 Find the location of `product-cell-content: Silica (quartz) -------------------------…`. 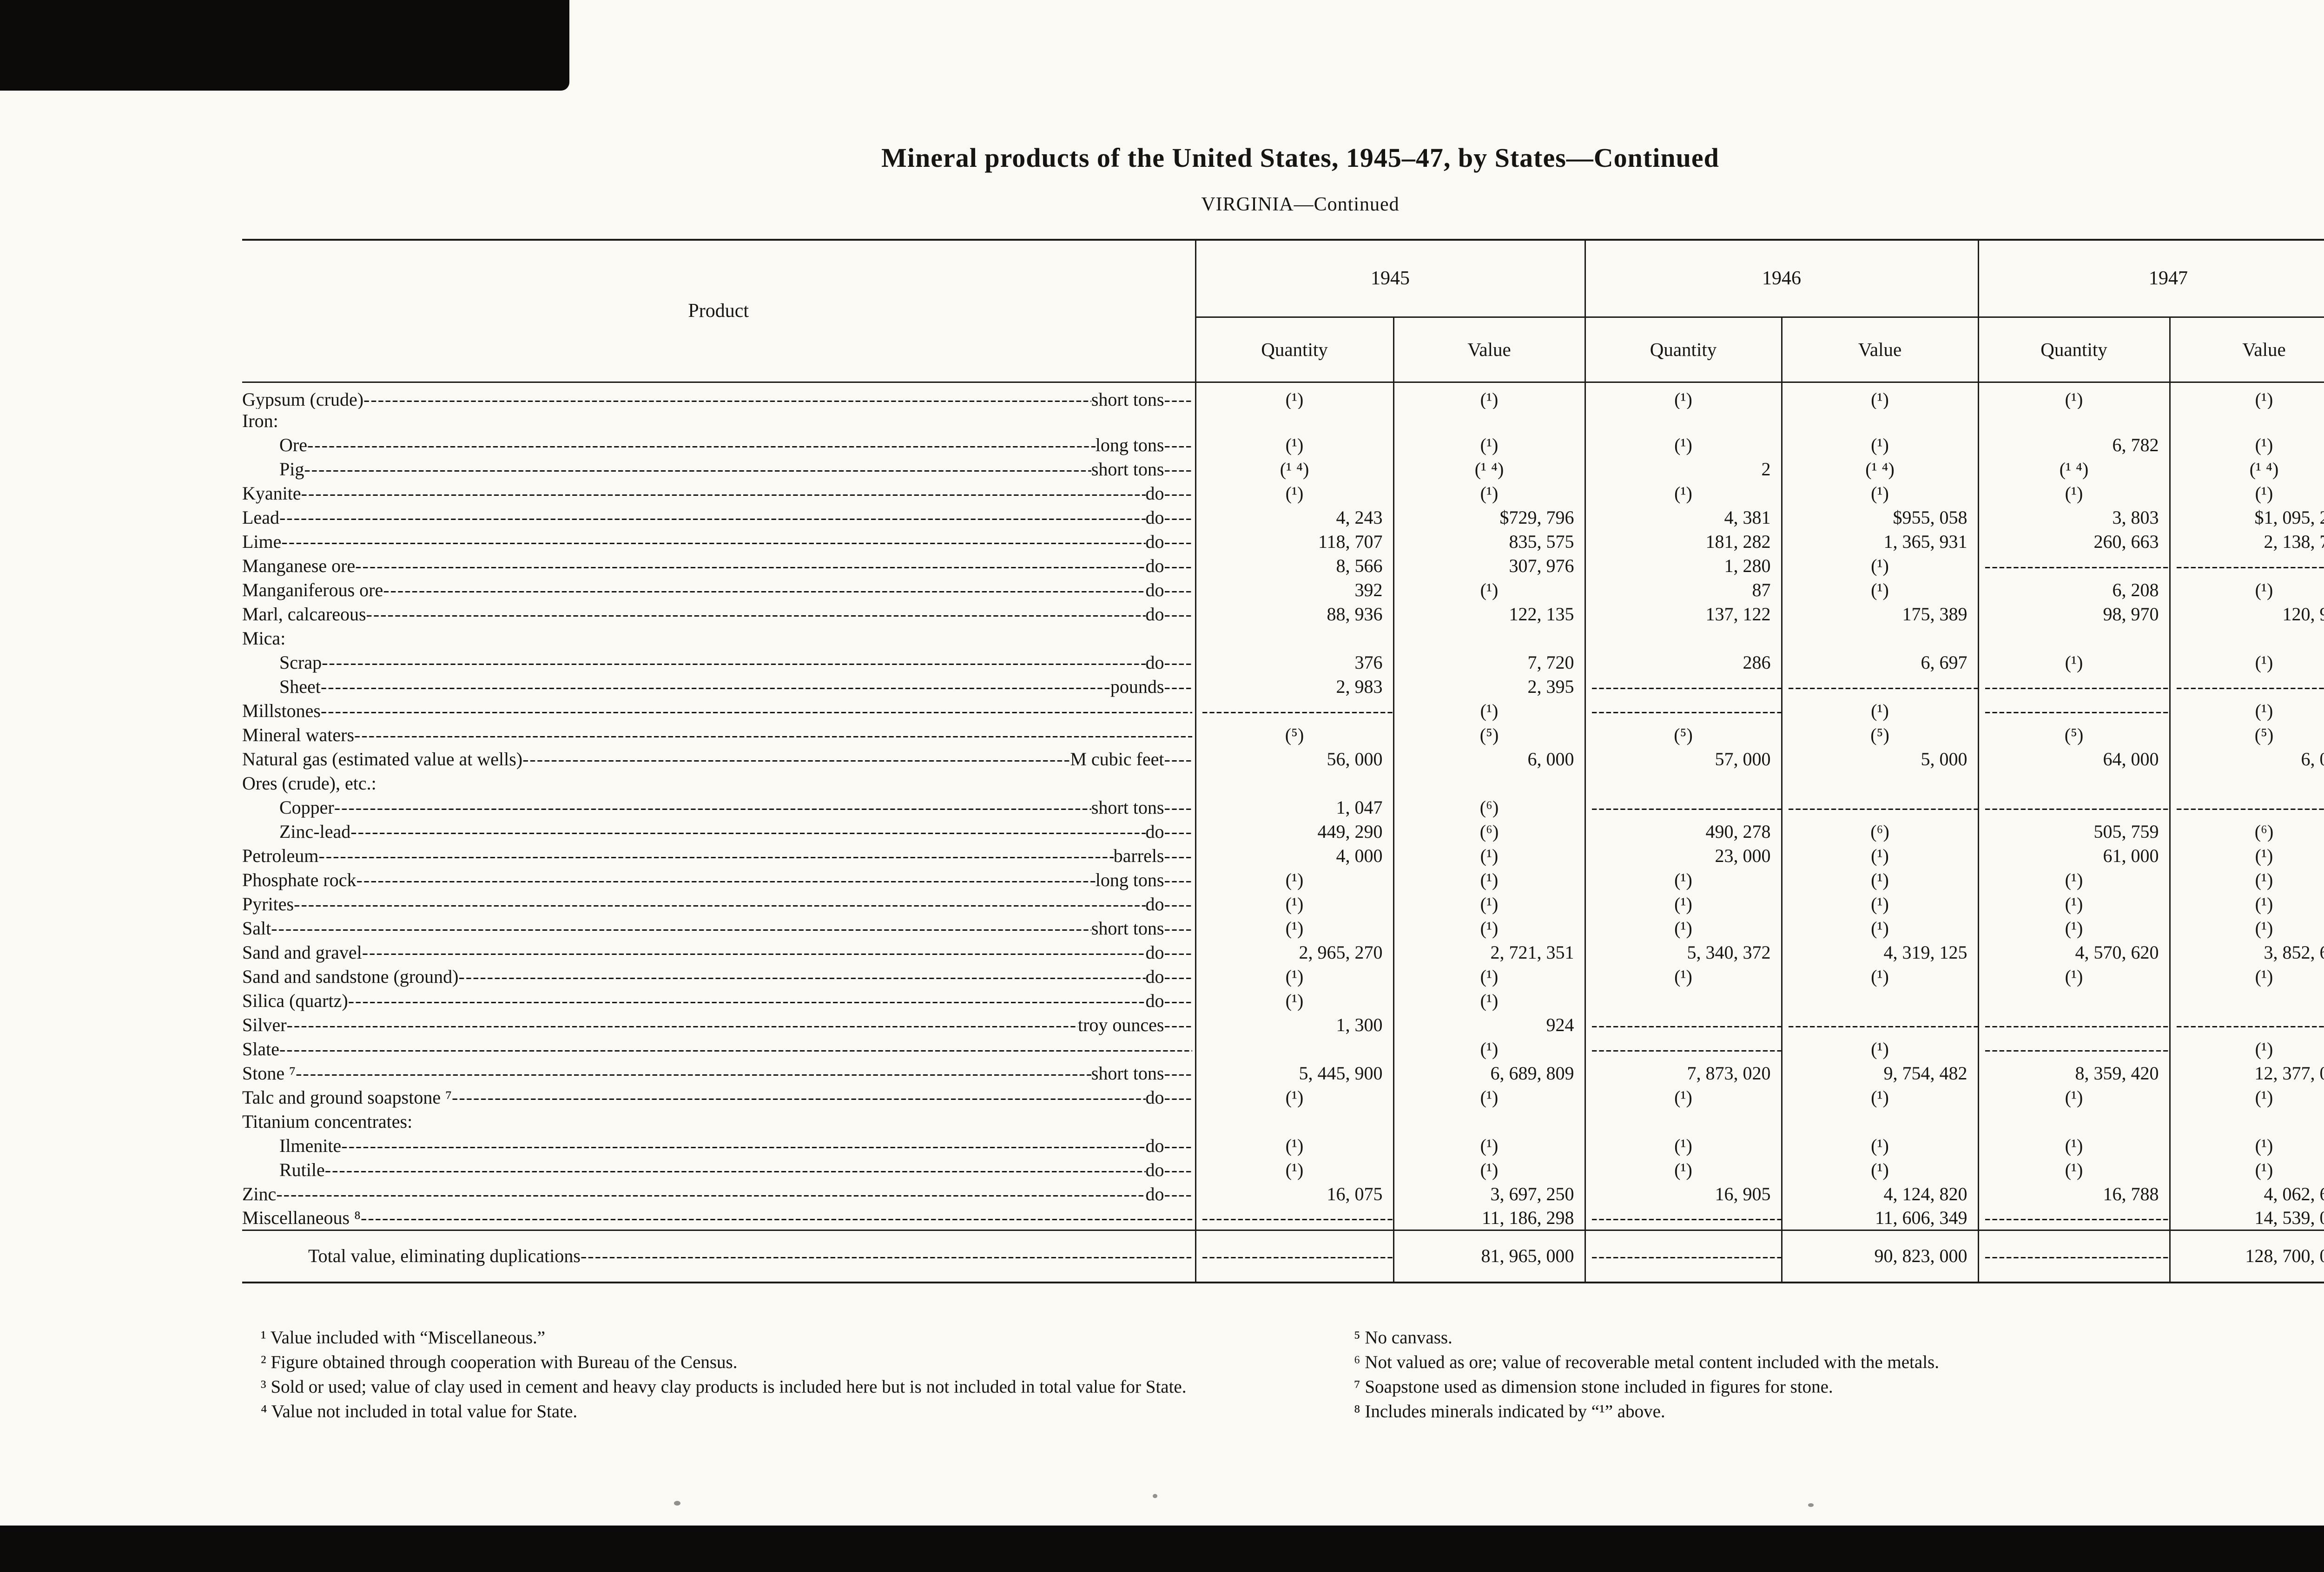

product-cell-content: Silica (quartz) -------------------------… is located at coordinates (718, 1000).